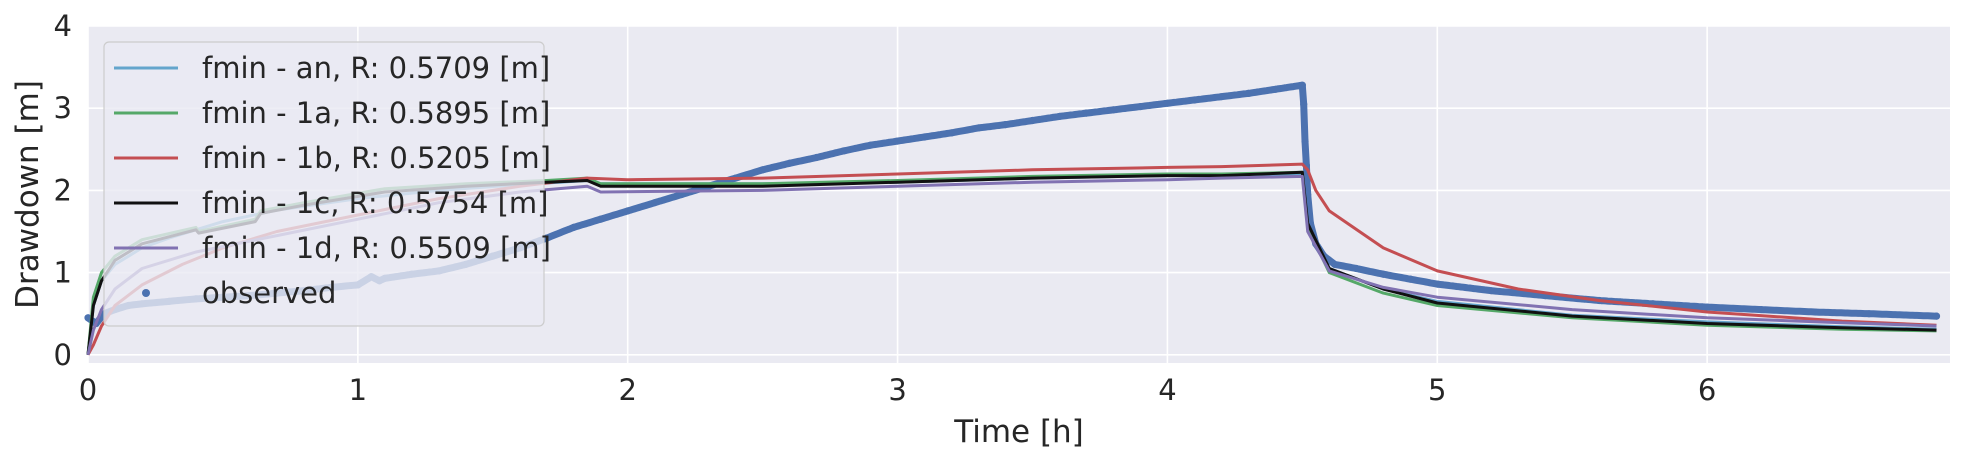  Describe the element at coordinates (376, 113) in the screenshot. I see `legend-label: fmin - 1a, R: 0.5895 [m]` at that location.